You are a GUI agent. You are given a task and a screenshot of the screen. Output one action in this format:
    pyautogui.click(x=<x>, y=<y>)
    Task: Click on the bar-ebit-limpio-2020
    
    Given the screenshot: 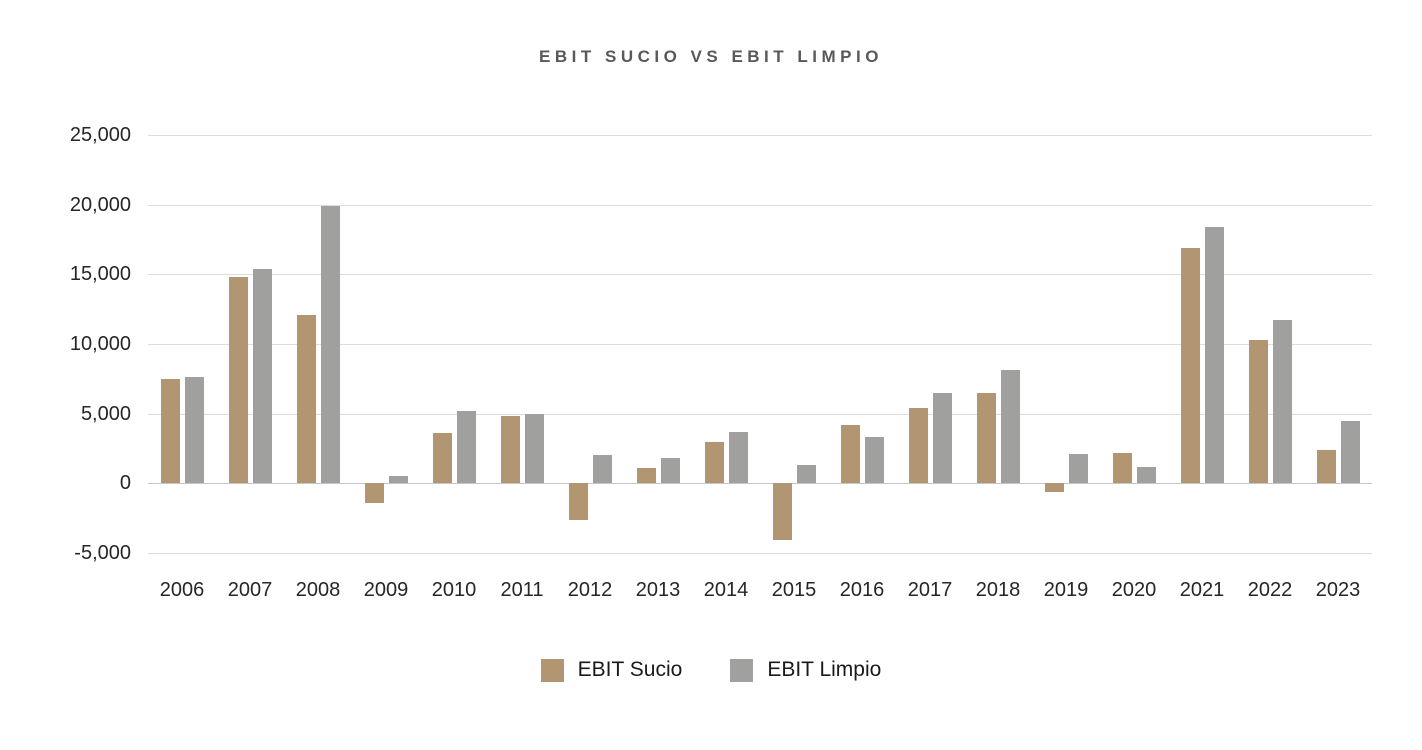 What is the action you would take?
    pyautogui.click(x=1146, y=475)
    